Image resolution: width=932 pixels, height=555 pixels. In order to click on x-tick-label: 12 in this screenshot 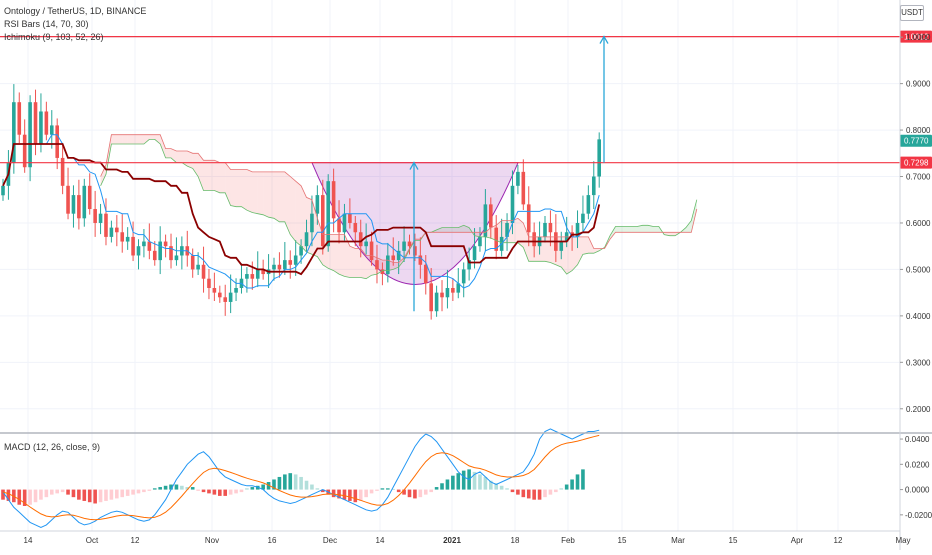, I will do `click(135, 540)`.